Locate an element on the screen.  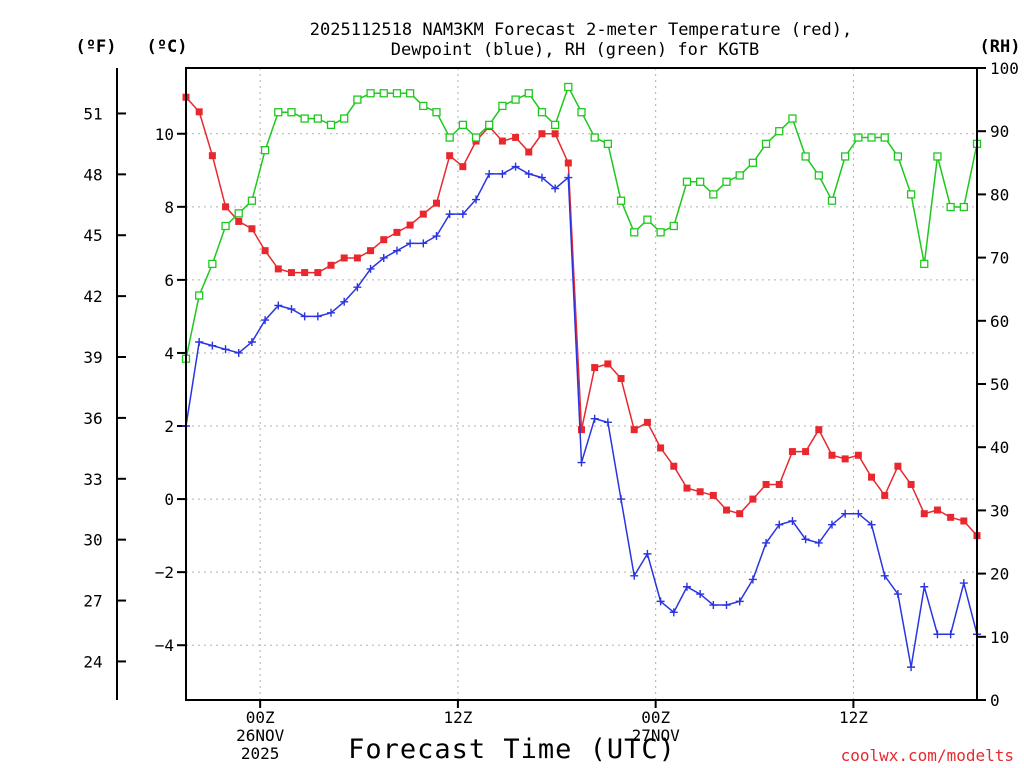
celsius-tick-label-10: 10 is located at coordinates (164, 134).